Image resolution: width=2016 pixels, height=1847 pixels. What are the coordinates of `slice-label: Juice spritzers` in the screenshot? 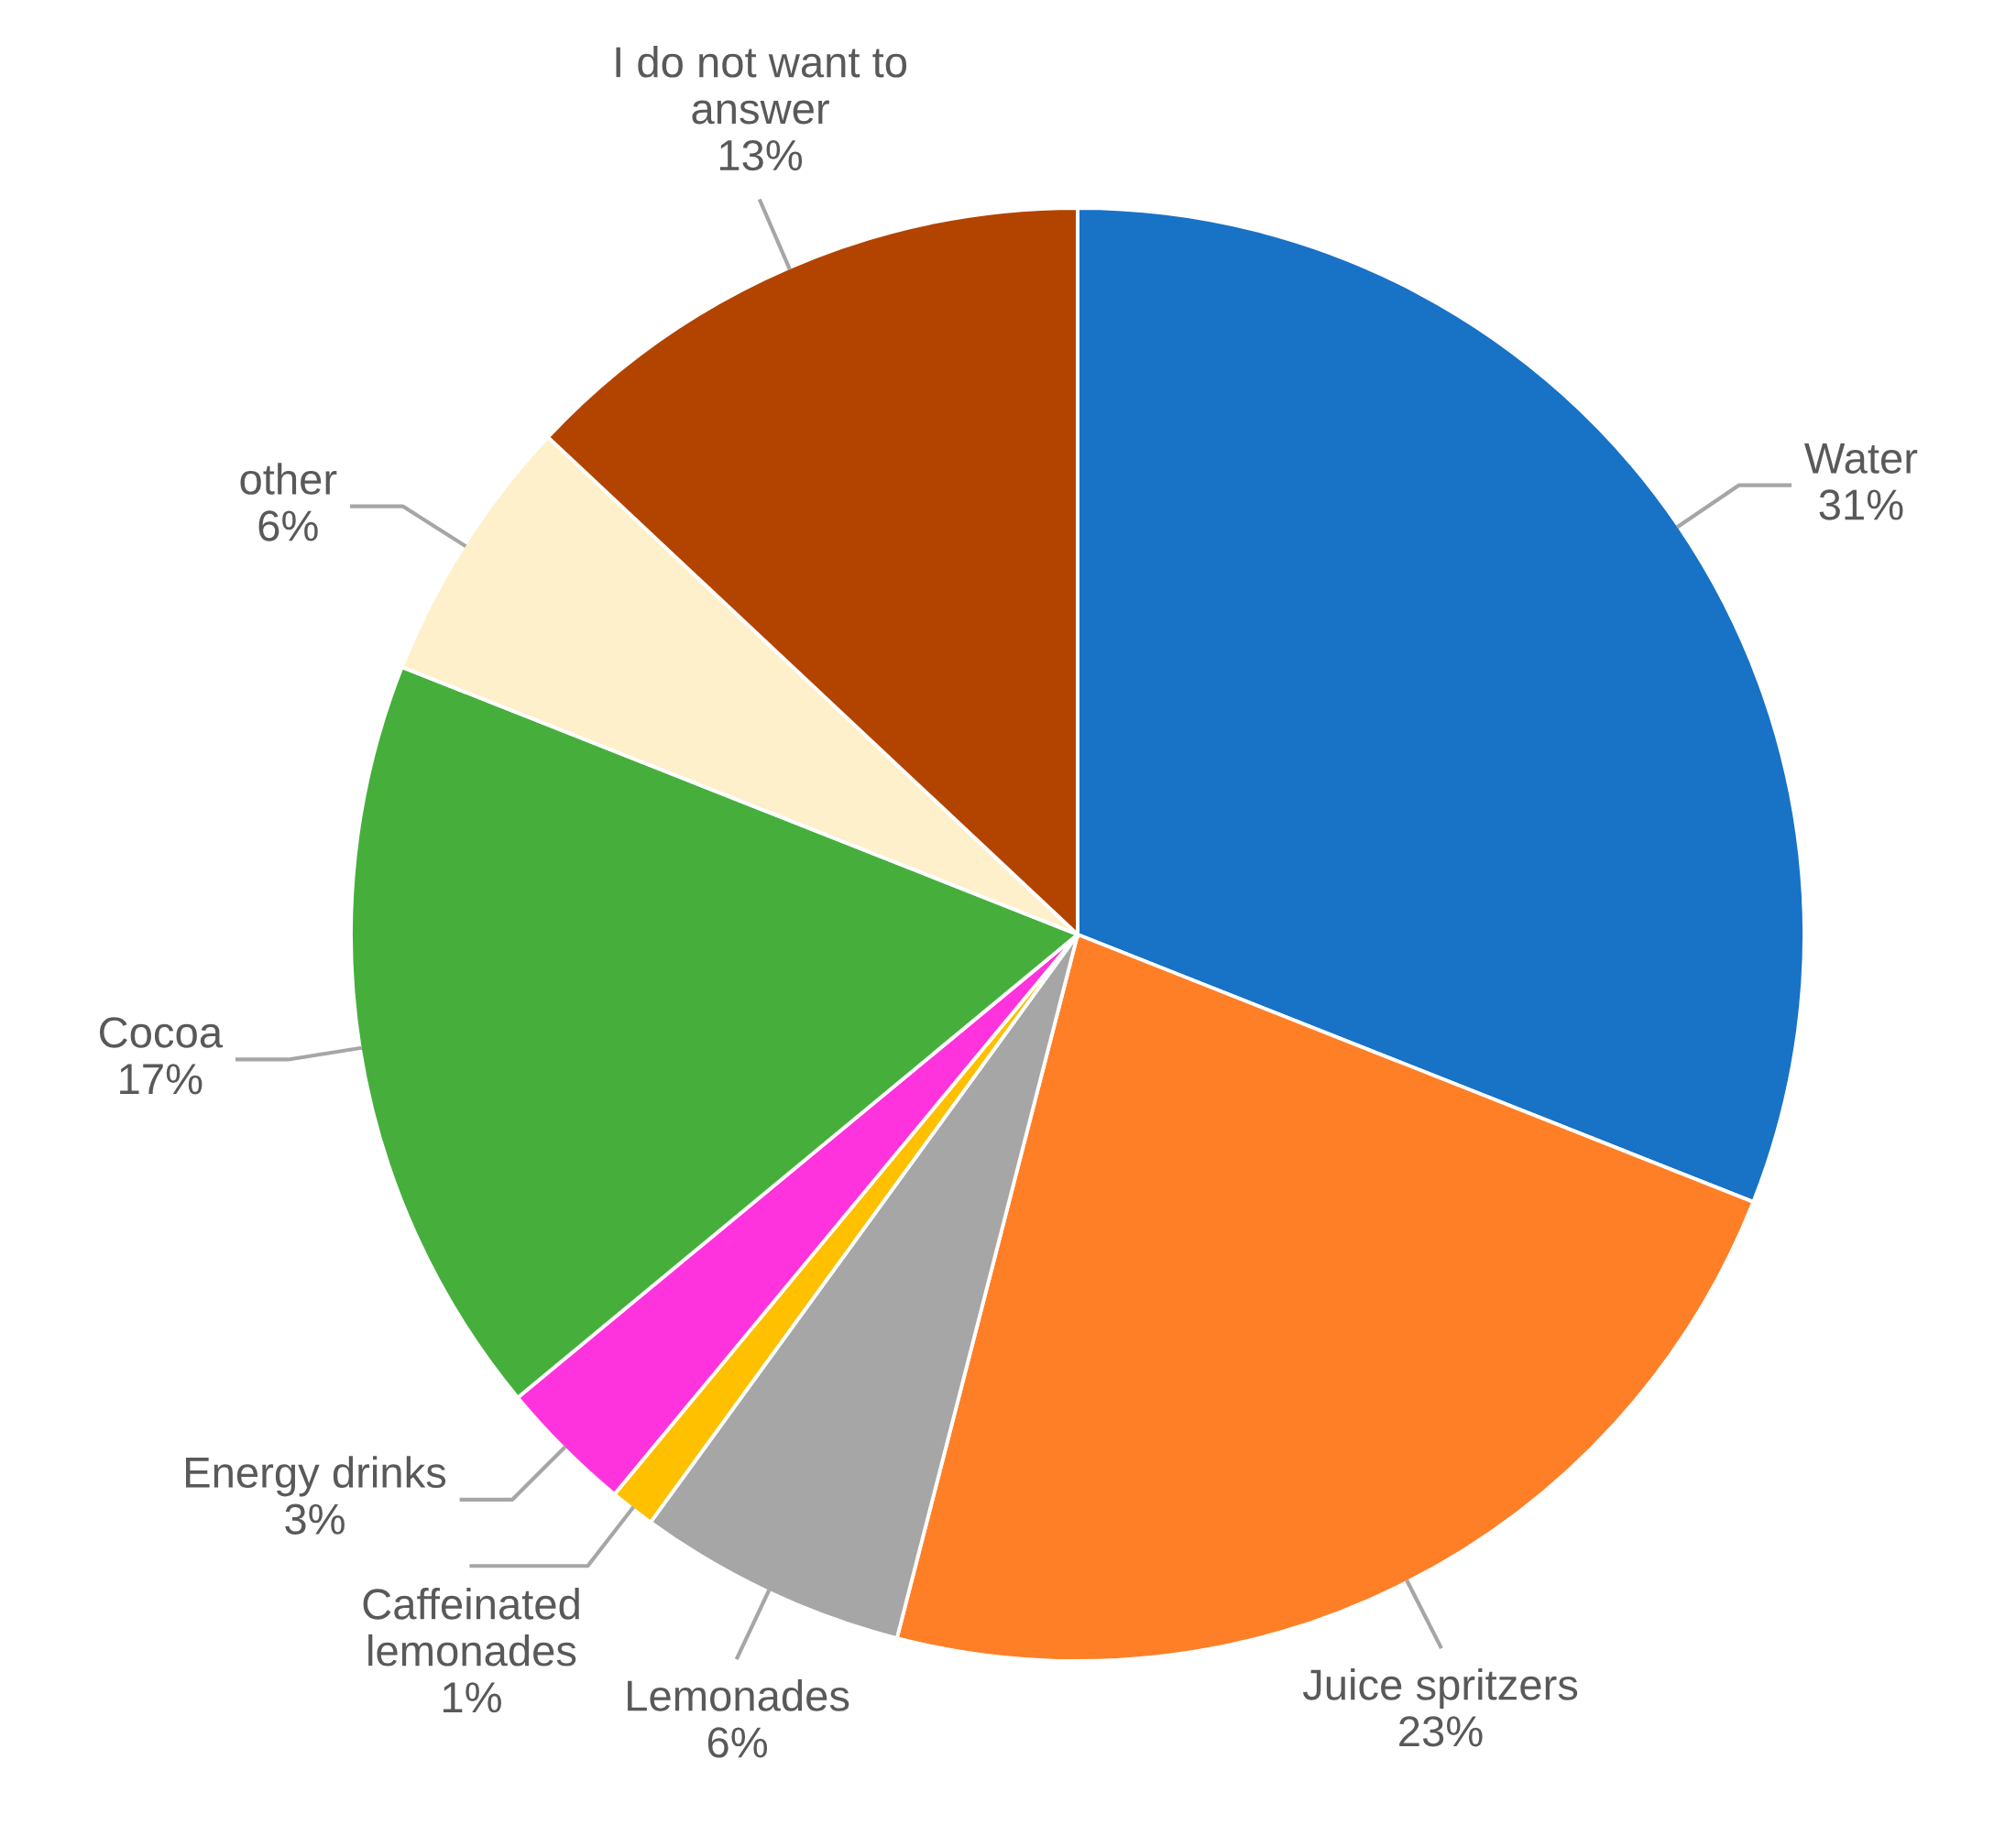 It's located at (1440, 1689).